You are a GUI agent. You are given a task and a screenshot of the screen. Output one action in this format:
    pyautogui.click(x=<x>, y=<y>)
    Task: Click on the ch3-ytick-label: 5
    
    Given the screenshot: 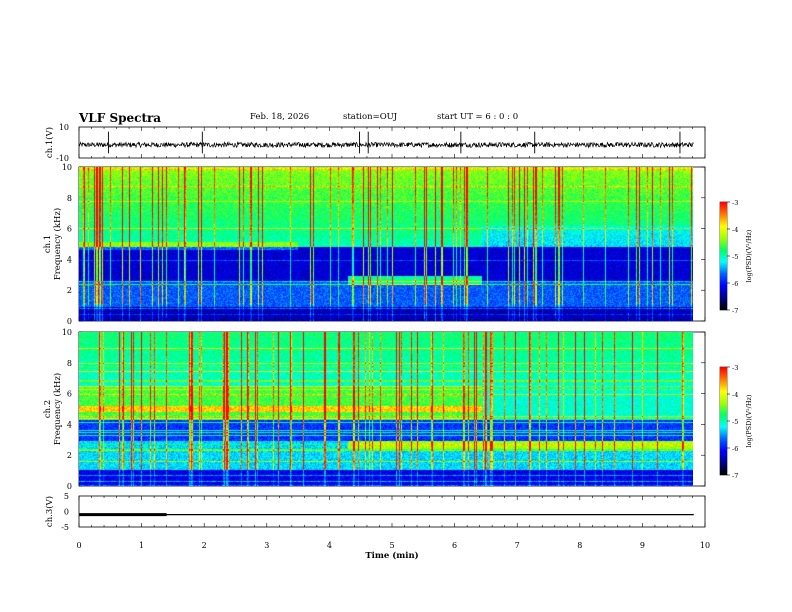 What is the action you would take?
    pyautogui.click(x=66, y=496)
    